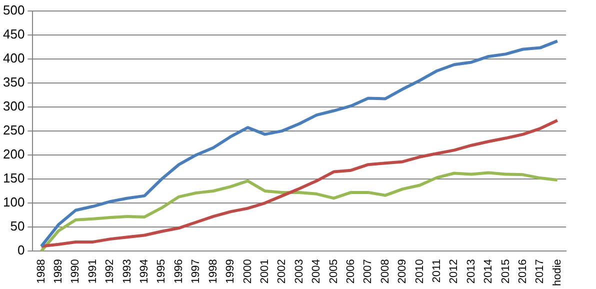 The height and width of the screenshot is (289, 596). Describe the element at coordinates (213, 271) in the screenshot. I see `x-tick-label: 1998` at that location.